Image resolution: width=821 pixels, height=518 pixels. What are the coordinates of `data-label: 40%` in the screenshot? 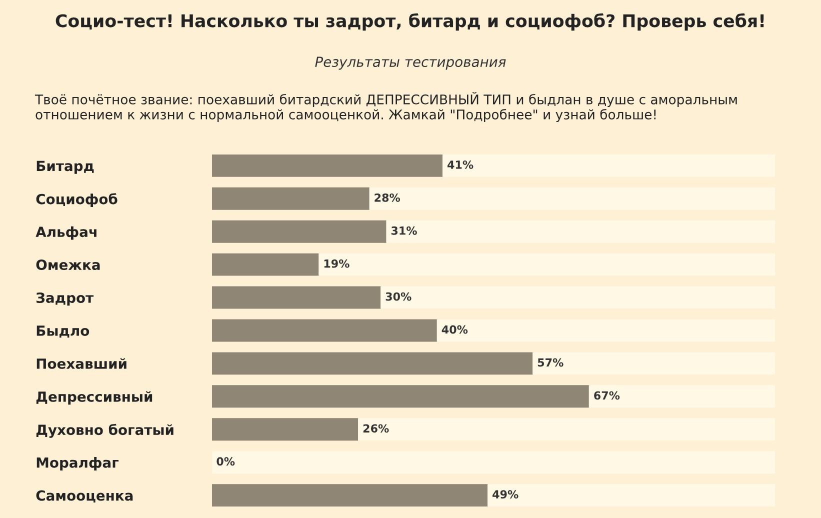 It's located at (455, 329).